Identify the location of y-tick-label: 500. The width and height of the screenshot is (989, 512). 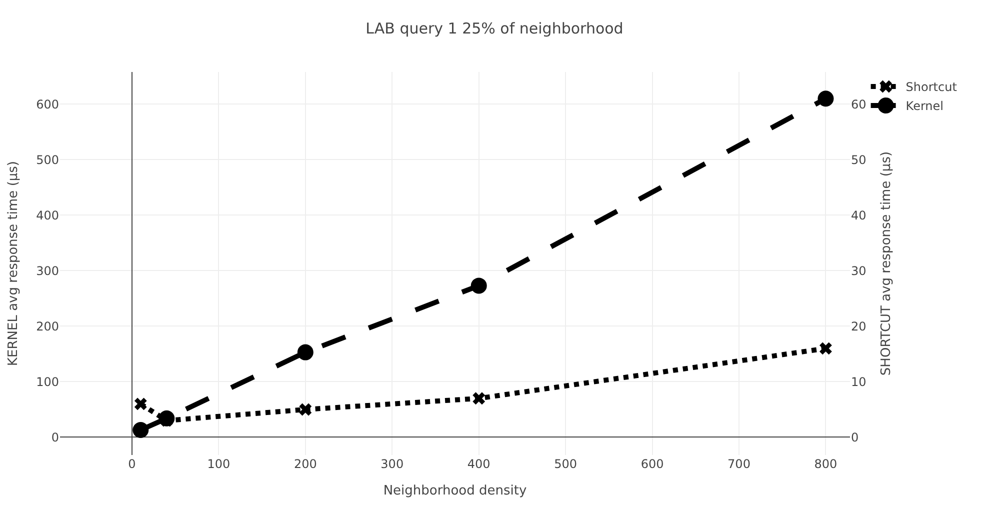
(47, 159).